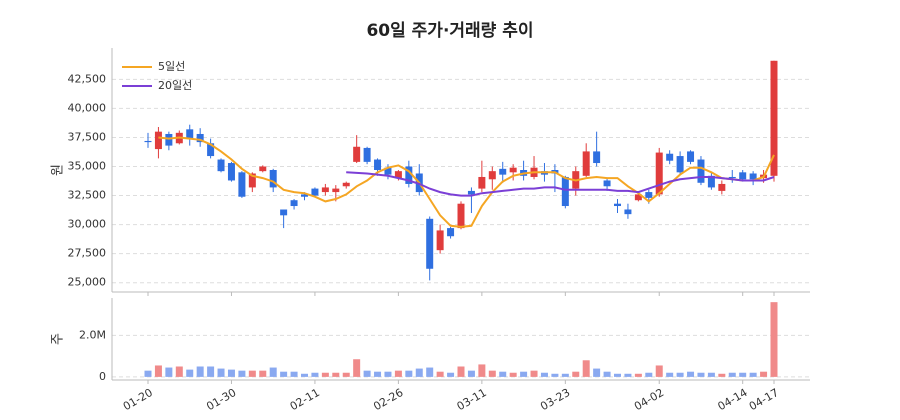 Image resolution: width=900 pixels, height=420 pixels. What do you see at coordinates (87, 253) in the screenshot?
I see `y-tick-label: 27,500` at bounding box center [87, 253].